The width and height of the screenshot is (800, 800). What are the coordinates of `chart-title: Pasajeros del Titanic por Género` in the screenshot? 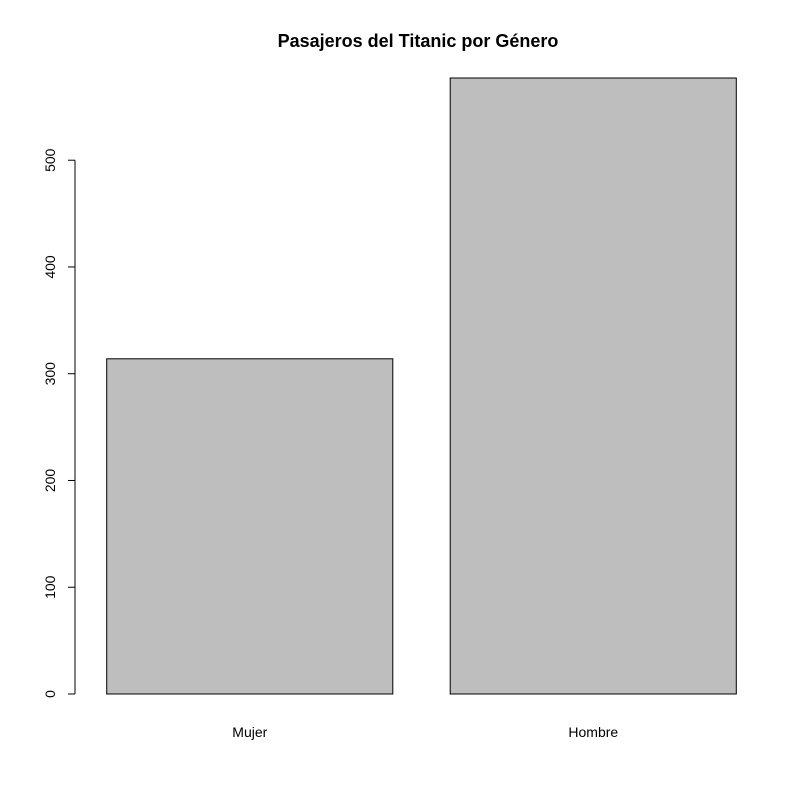 It's located at (418, 41).